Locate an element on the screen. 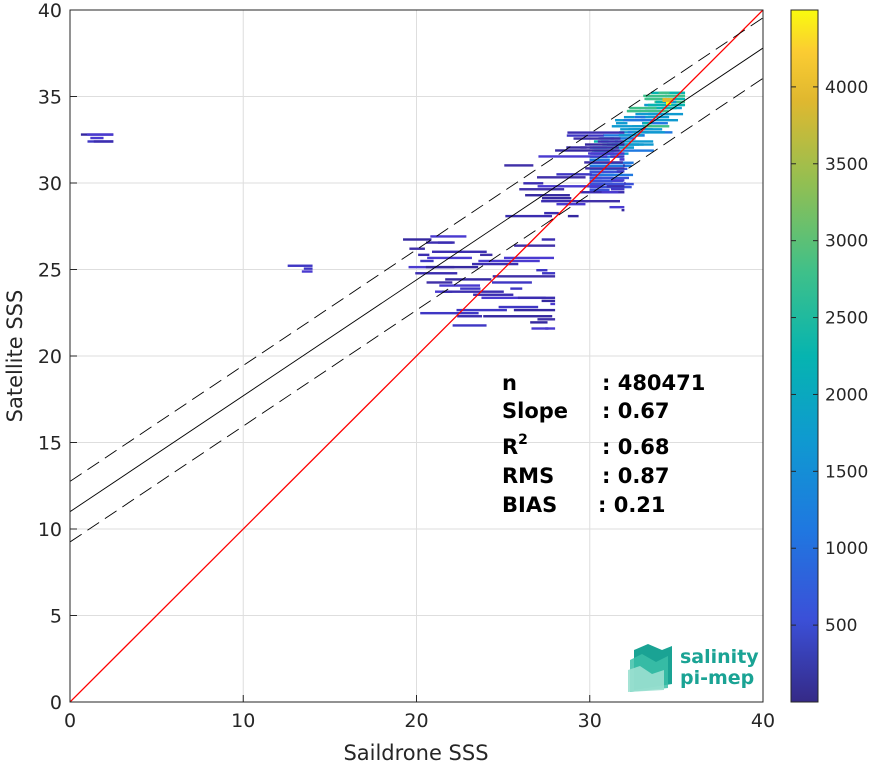  stat-bias-label: BIAS is located at coordinates (529, 505).